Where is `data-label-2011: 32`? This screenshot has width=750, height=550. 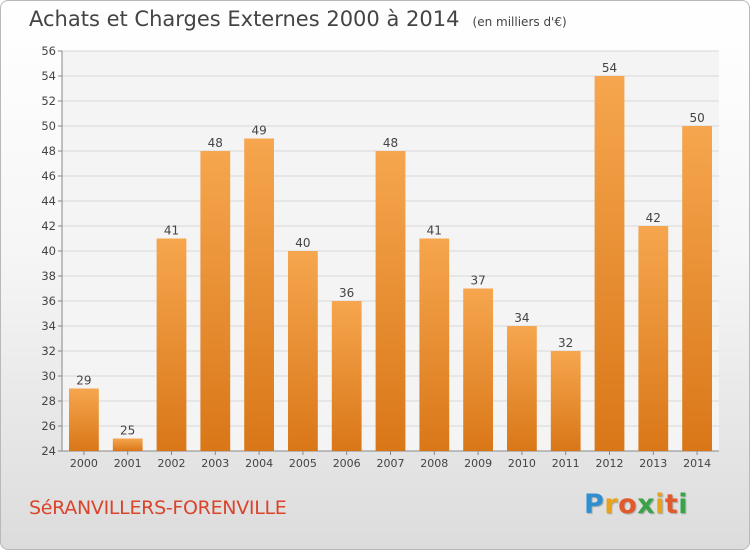
data-label-2011: 32 is located at coordinates (565, 343).